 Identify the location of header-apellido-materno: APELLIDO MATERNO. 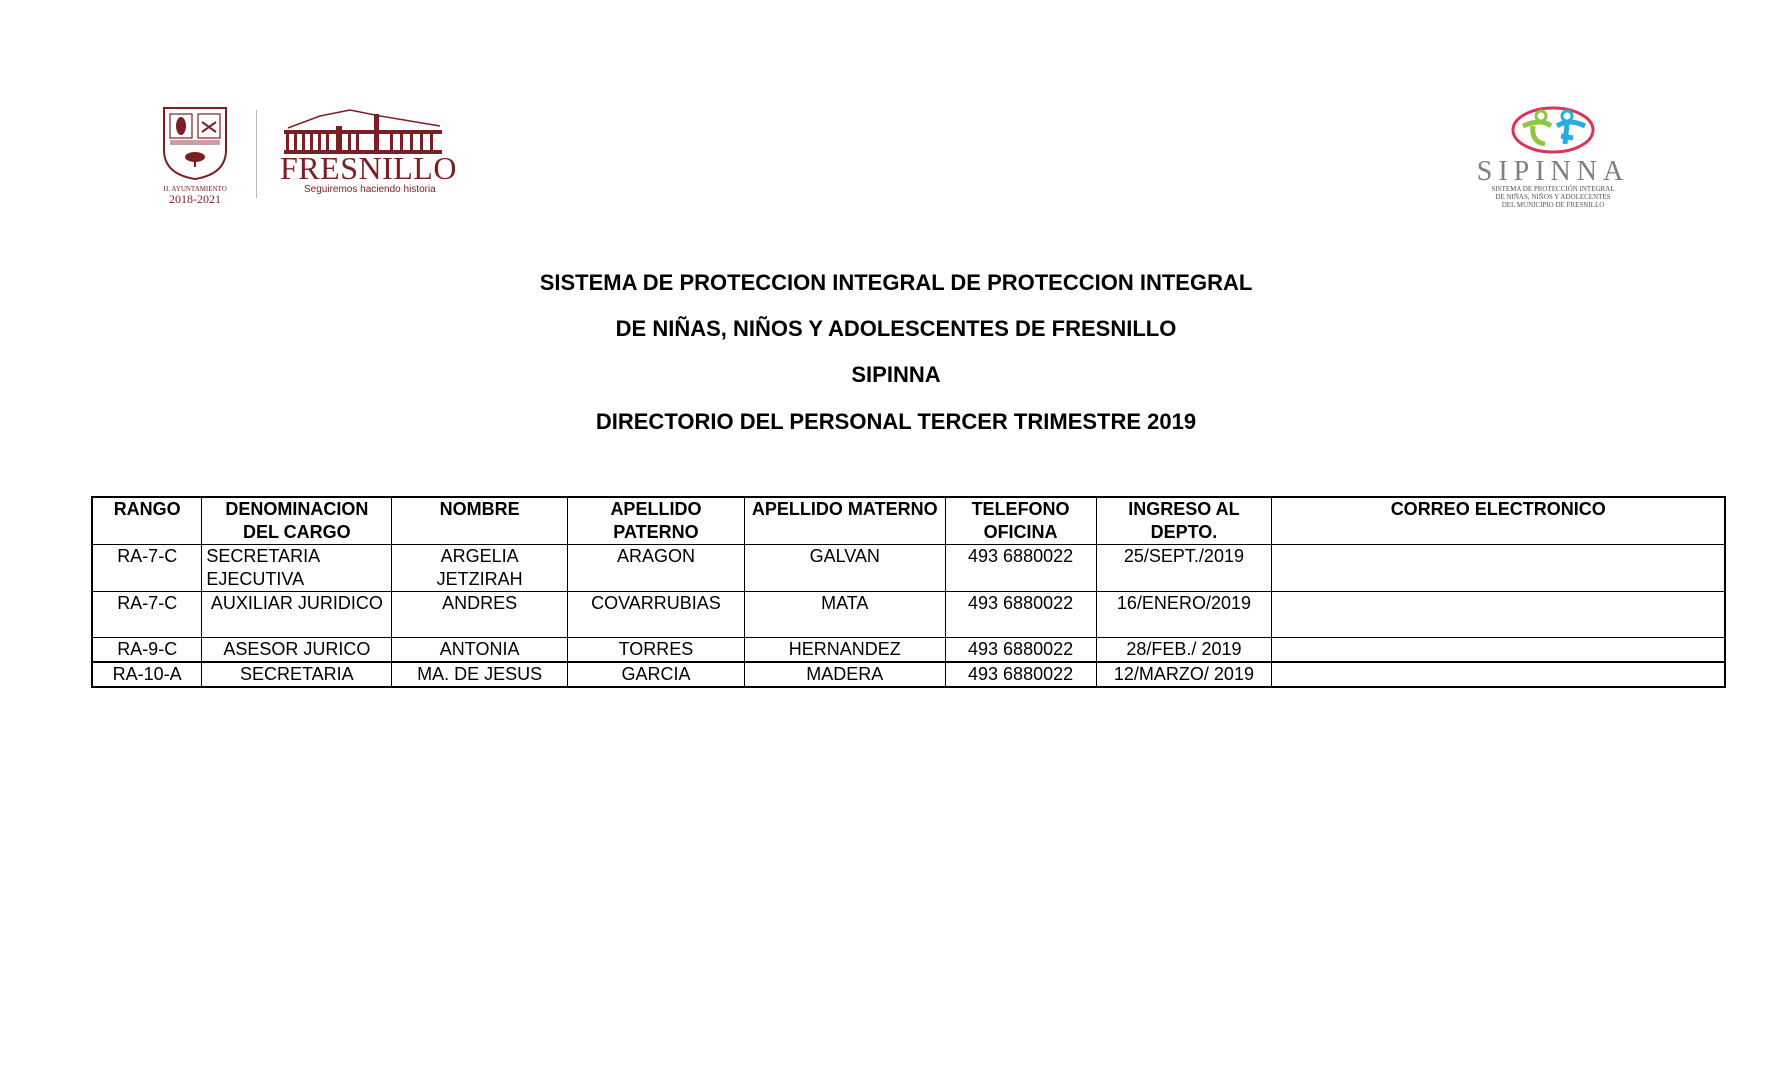
(844, 520).